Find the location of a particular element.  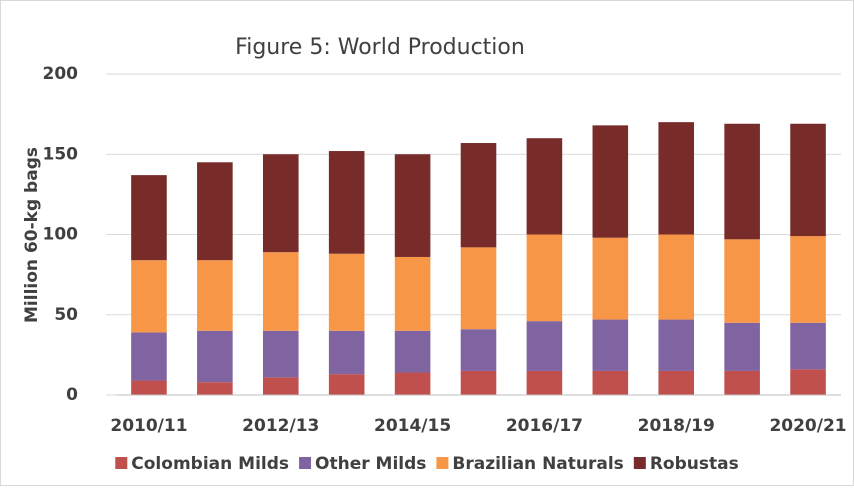

x-tick-label: 2012/13 is located at coordinates (280, 426).